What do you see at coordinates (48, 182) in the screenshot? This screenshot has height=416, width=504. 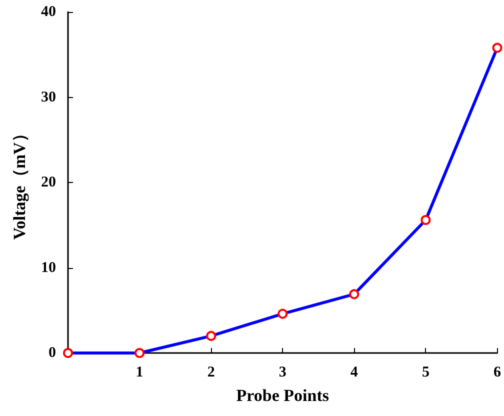 I see `y-tick-label: 20` at bounding box center [48, 182].